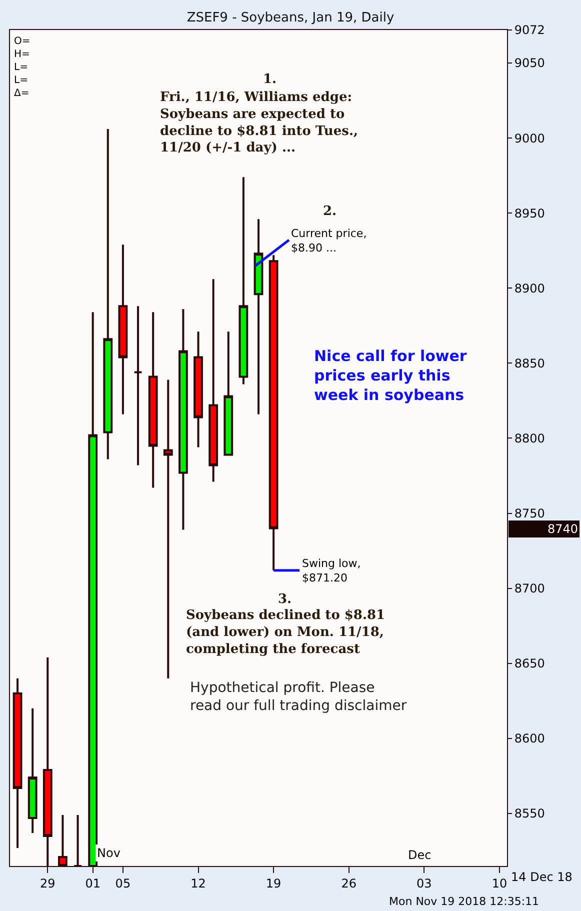 The width and height of the screenshot is (581, 911). I want to click on x-tick-label: 10, so click(500, 883).